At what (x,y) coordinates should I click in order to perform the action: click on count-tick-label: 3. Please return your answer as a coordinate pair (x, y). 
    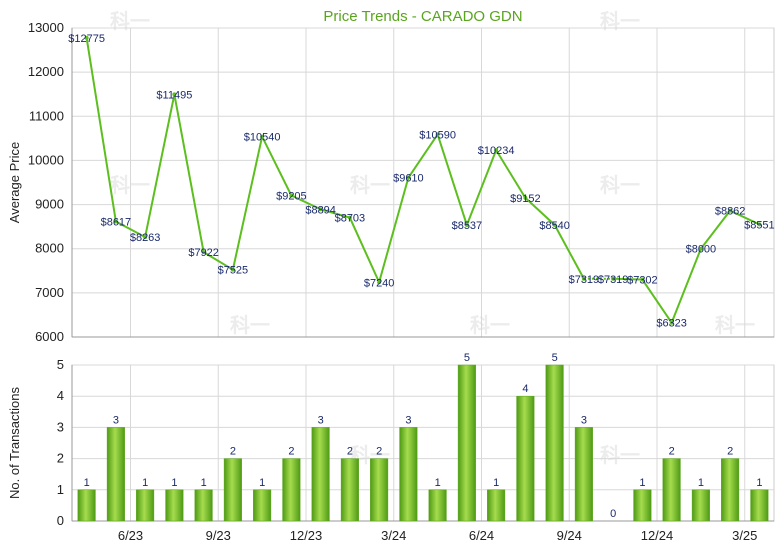
    Looking at the image, I should click on (60, 426).